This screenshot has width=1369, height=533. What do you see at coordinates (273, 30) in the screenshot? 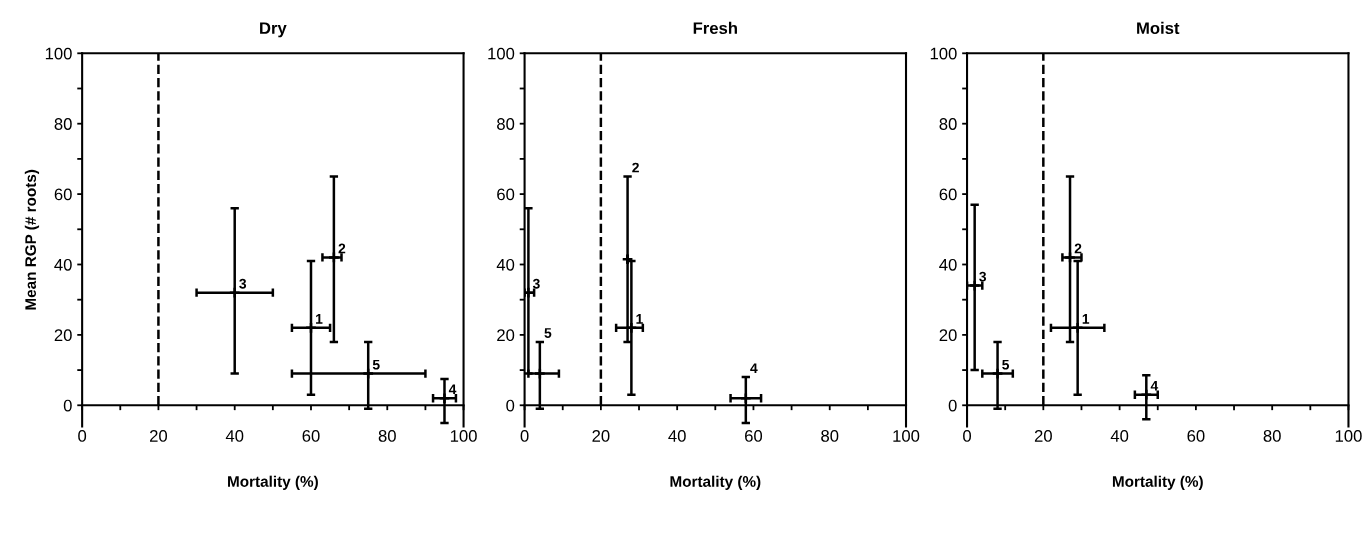
I see `chart-title: Dry` at bounding box center [273, 30].